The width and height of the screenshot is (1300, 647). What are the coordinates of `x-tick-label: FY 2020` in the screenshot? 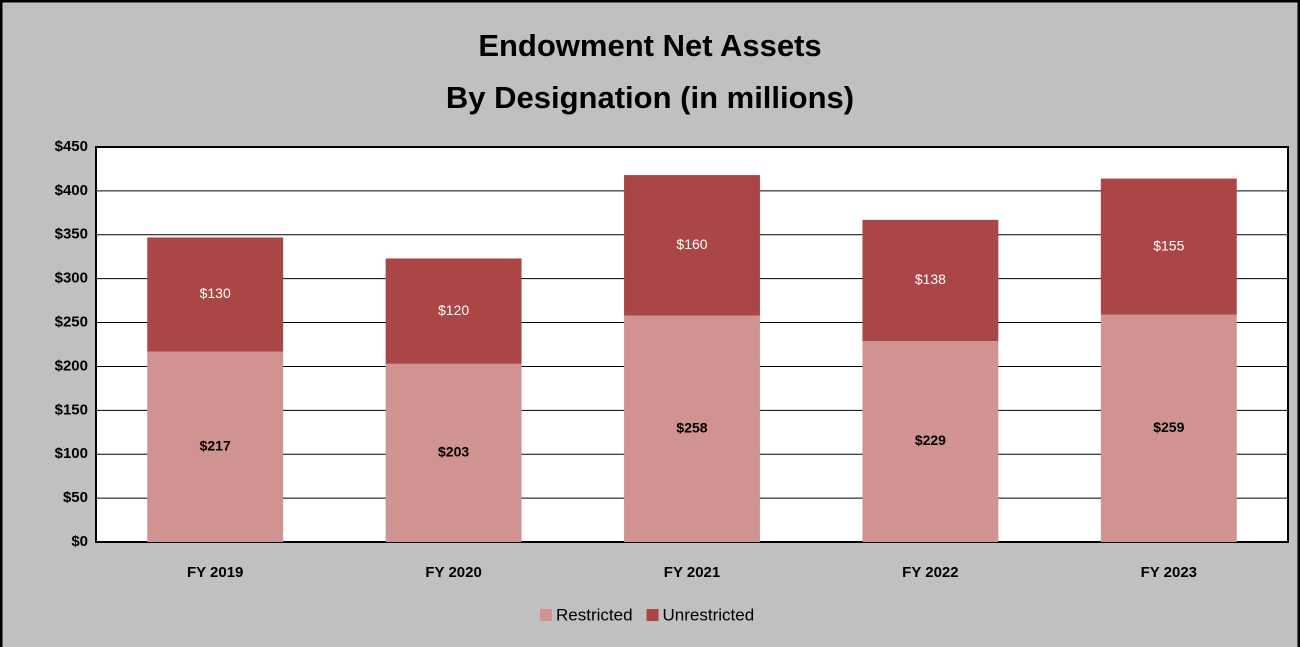 It's located at (453, 572).